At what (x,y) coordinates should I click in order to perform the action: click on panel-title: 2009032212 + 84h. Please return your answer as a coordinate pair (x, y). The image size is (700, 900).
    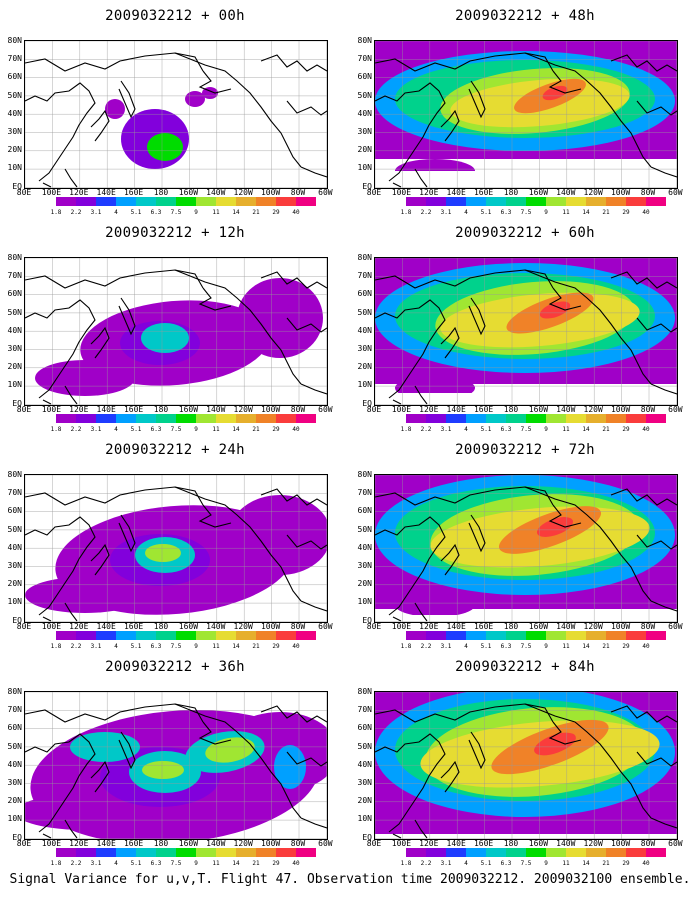
    Looking at the image, I should click on (525, 667).